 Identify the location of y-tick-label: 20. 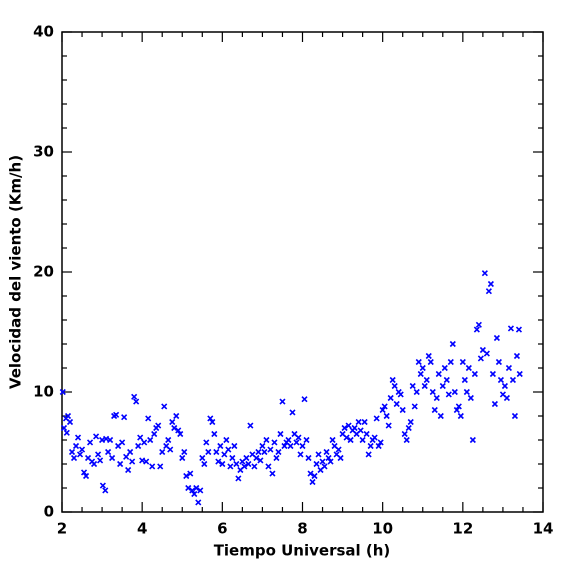
(43, 272).